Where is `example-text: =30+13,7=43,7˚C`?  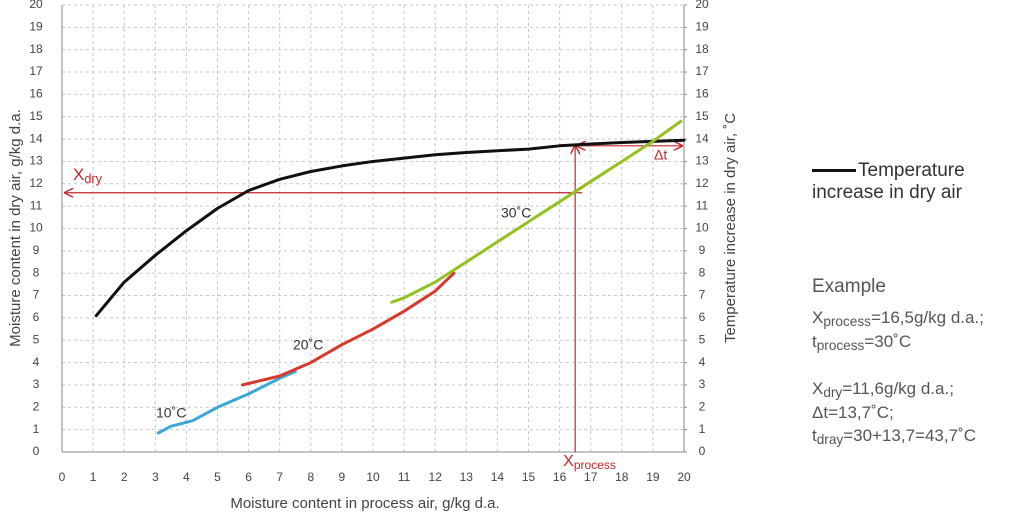
example-text: =30+13,7=43,7˚C is located at coordinates (909, 435).